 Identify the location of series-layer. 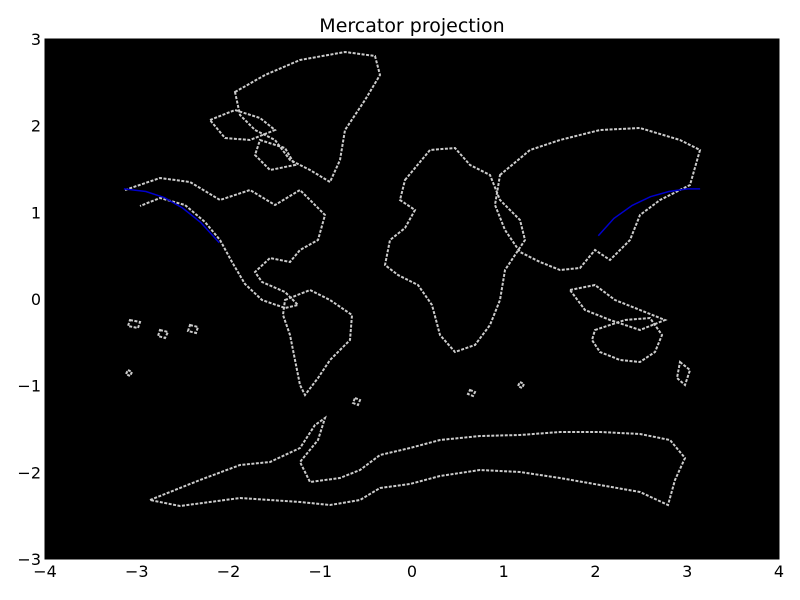
(412, 216).